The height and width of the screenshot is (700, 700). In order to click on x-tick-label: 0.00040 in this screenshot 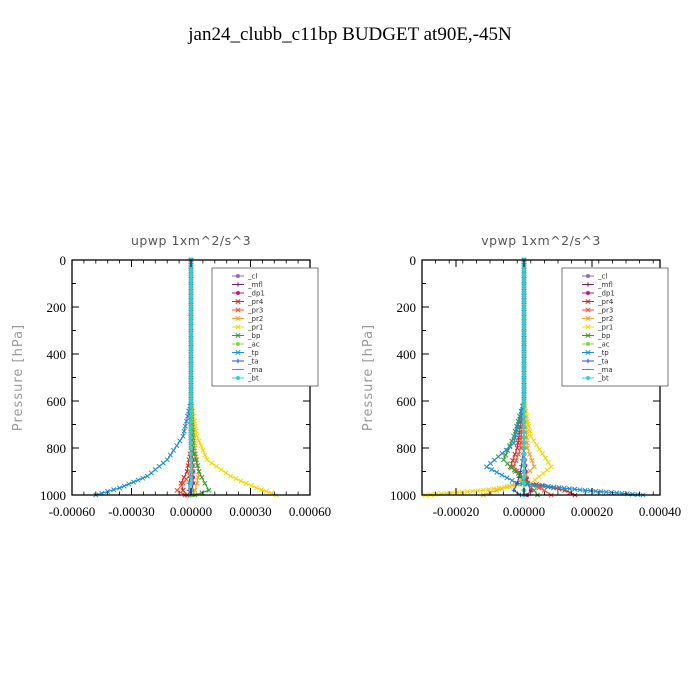, I will do `click(660, 511)`.